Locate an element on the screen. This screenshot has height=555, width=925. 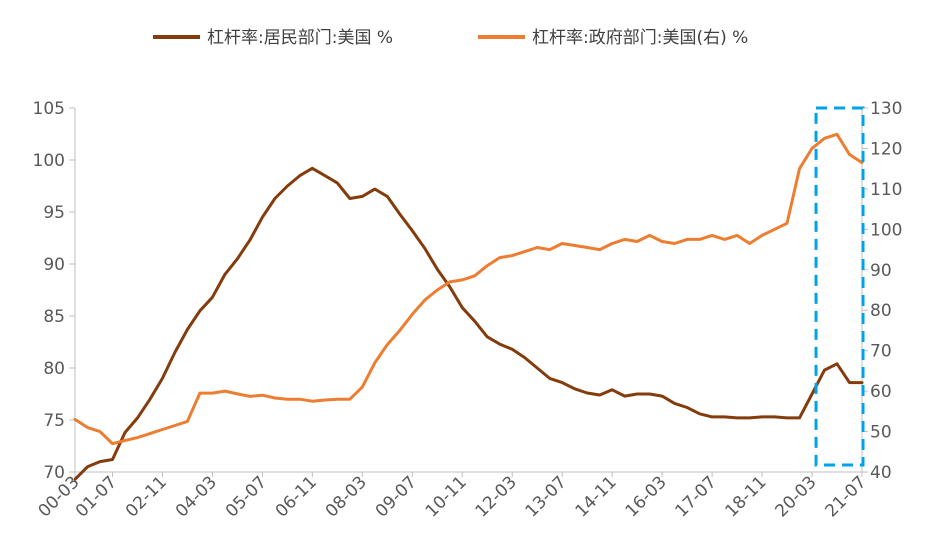
x-tick-label: 04-03 is located at coordinates (196, 496).